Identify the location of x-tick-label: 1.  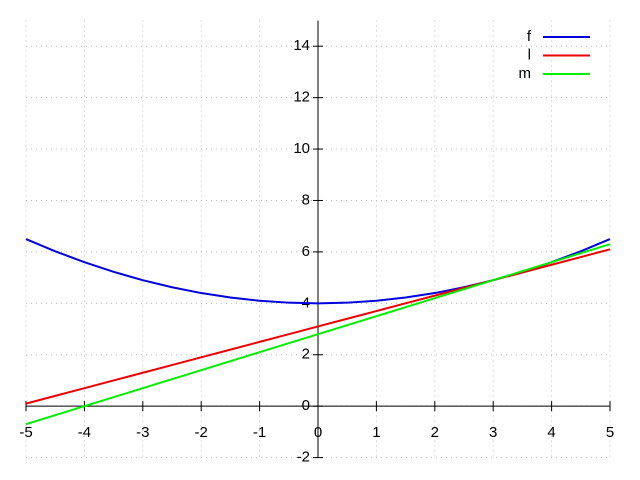
(376, 432).